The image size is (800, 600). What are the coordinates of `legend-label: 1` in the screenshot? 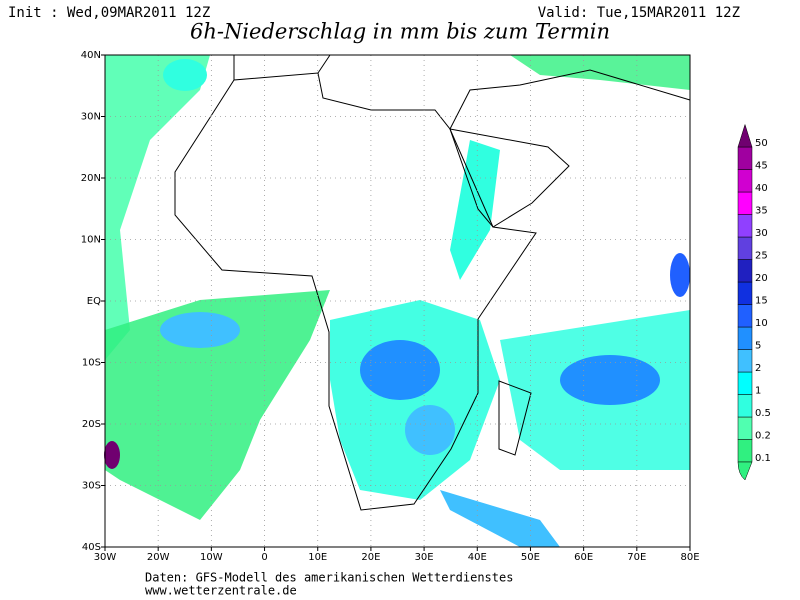 It's located at (758, 391).